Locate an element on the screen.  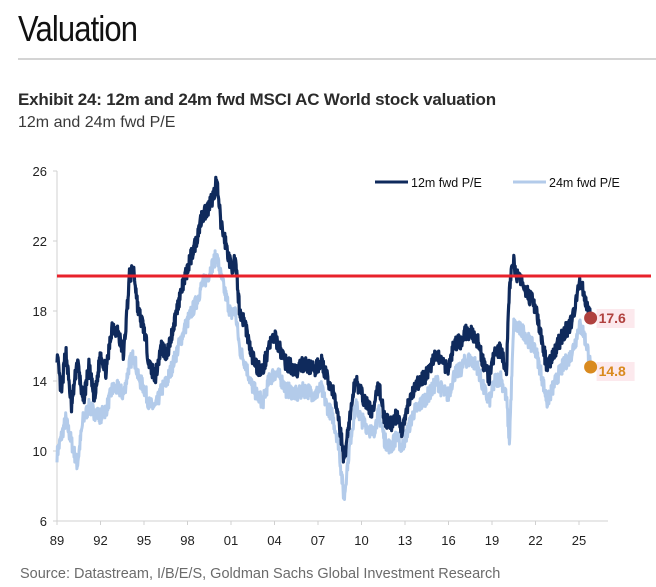
x-tick-label: 01 is located at coordinates (231, 540).